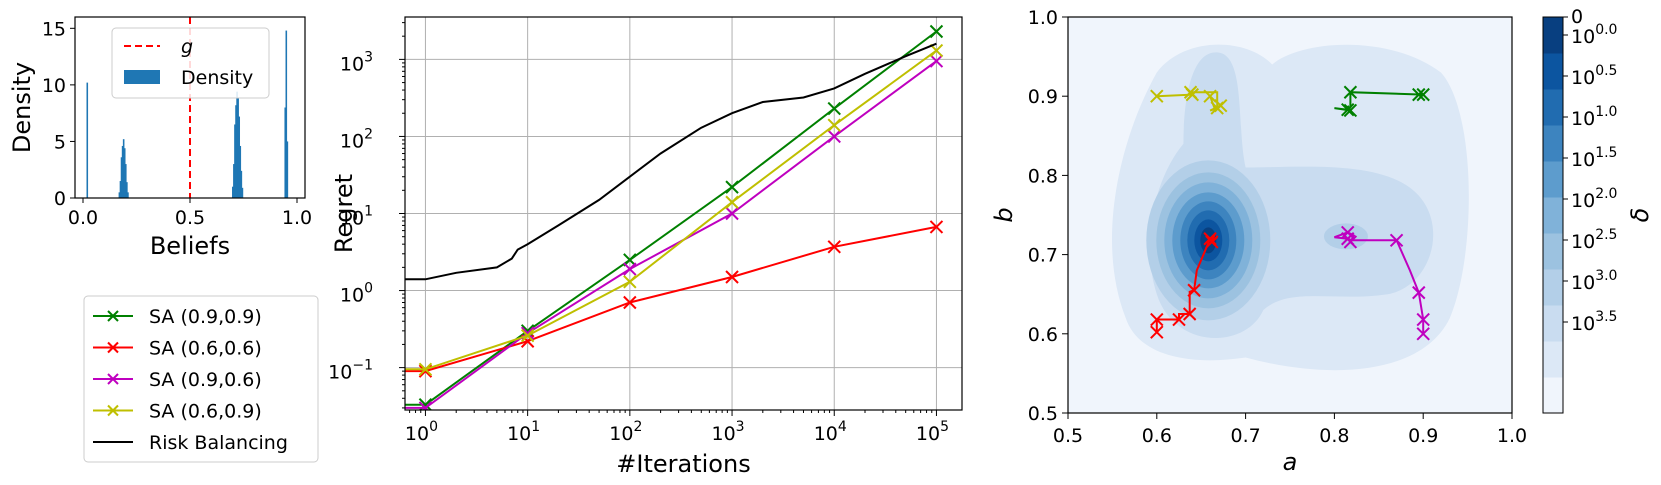  What do you see at coordinates (356, 62) in the screenshot?
I see `y-tick-label: 10³` at bounding box center [356, 62].